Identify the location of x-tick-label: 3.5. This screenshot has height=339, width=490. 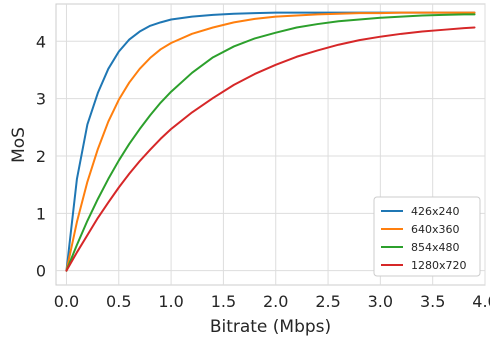
(432, 301).